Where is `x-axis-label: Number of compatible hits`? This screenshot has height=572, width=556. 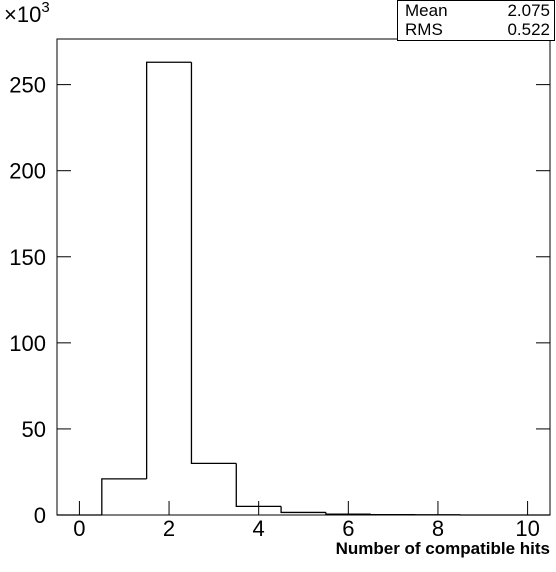
x-axis-label: Number of compatible hits is located at coordinates (443, 548).